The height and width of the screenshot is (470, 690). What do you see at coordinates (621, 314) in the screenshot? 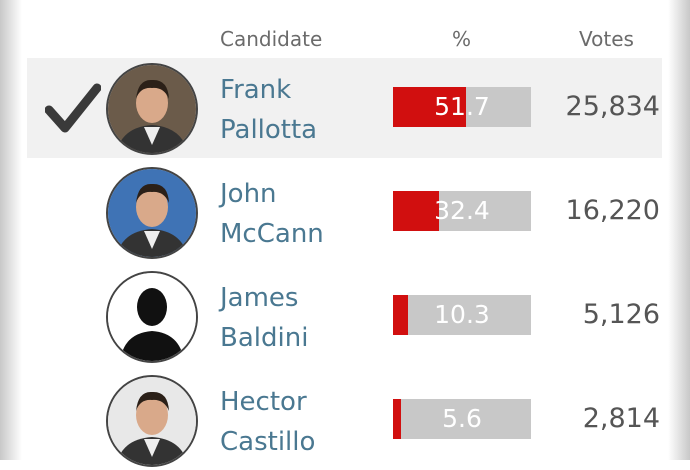
I see `vote-count: 5,126` at bounding box center [621, 314].